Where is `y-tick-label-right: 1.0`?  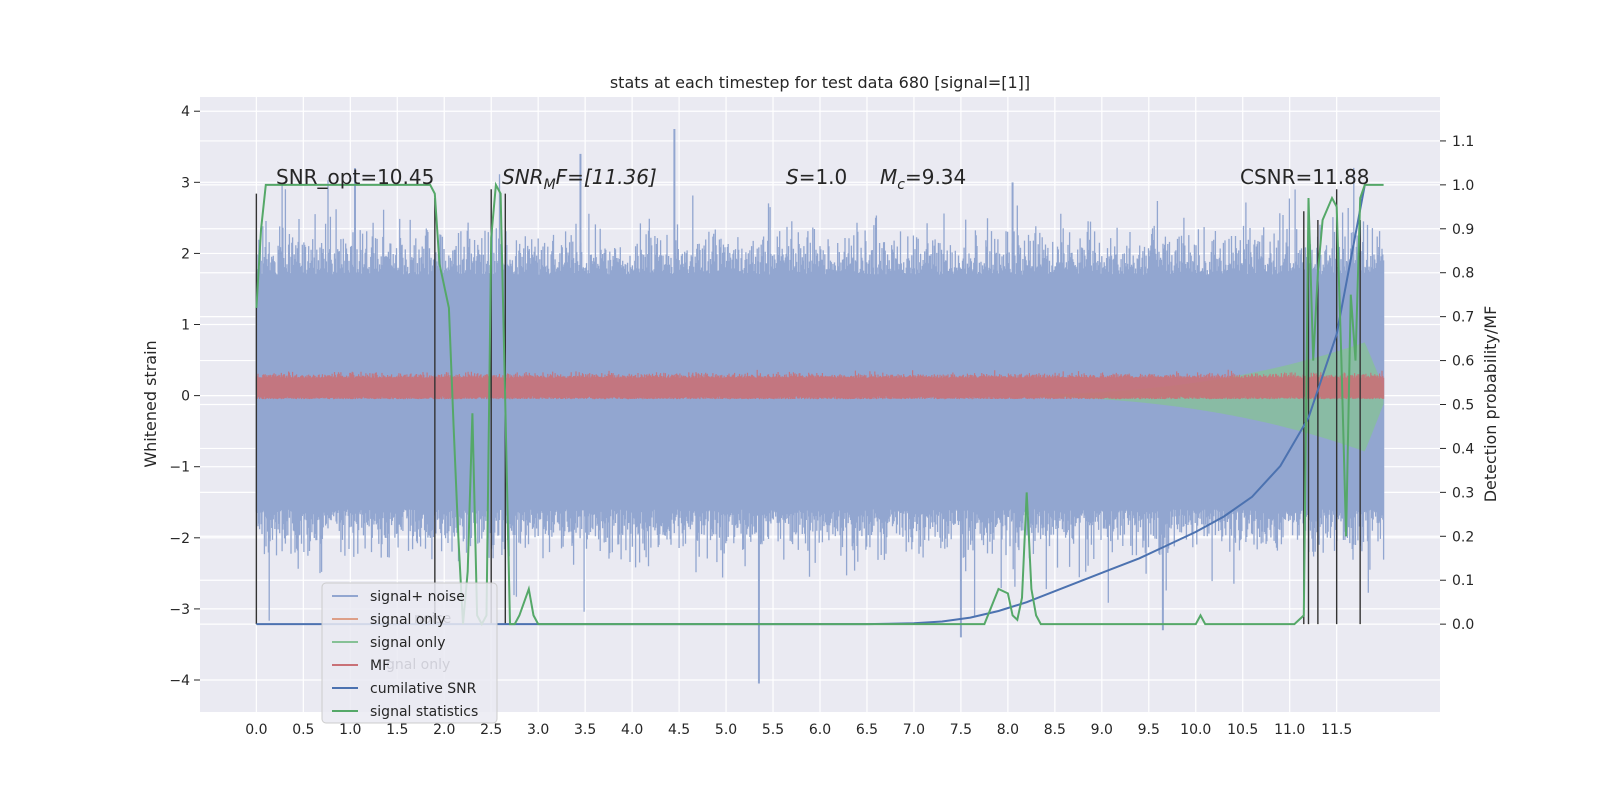 y-tick-label-right: 1.0 is located at coordinates (1463, 186).